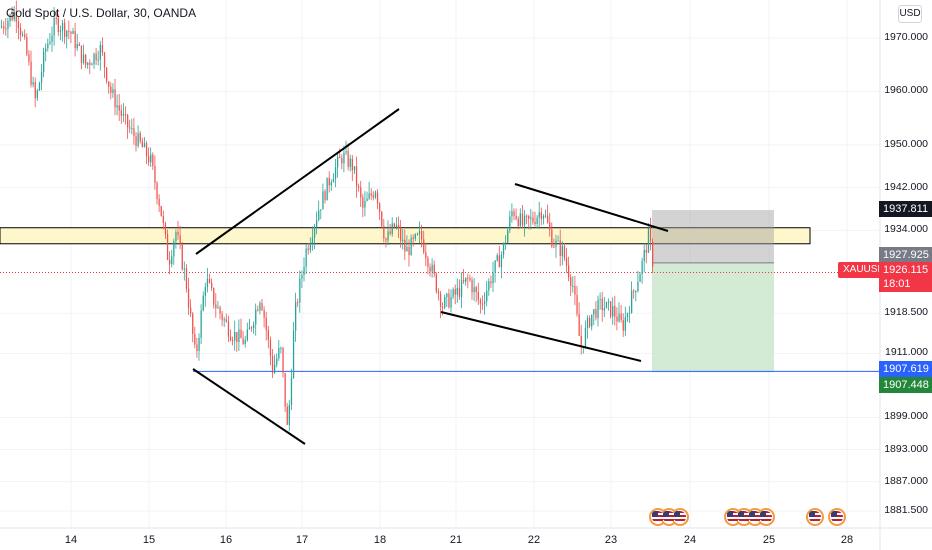  Describe the element at coordinates (302, 540) in the screenshot. I see `time-axis-label: 17` at that location.